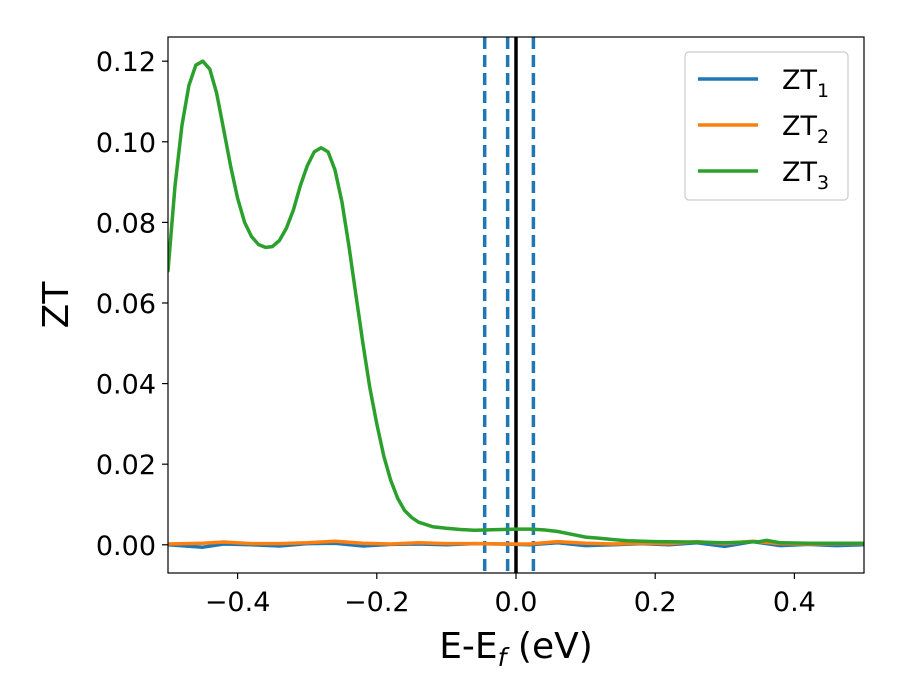 Image resolution: width=900 pixels, height=700 pixels. Describe the element at coordinates (509, 305) in the screenshot. I see `reference-lines` at that location.